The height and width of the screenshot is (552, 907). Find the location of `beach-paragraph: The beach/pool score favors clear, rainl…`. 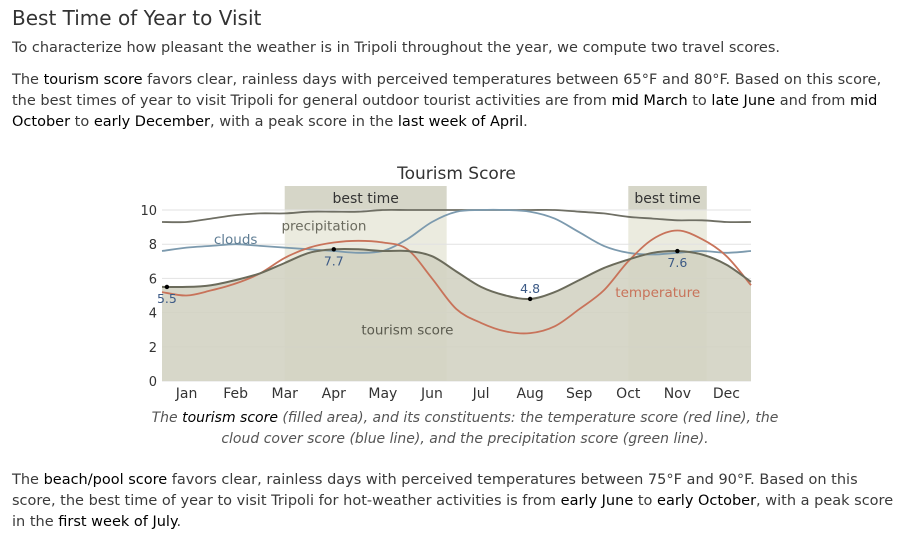

beach-paragraph: The beach/pool score favors clear, rainl… is located at coordinates (454, 501).